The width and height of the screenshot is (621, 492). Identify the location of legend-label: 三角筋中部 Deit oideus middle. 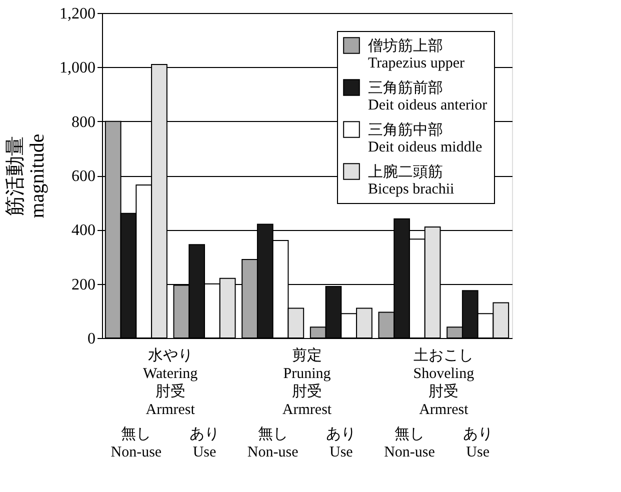
(425, 139).